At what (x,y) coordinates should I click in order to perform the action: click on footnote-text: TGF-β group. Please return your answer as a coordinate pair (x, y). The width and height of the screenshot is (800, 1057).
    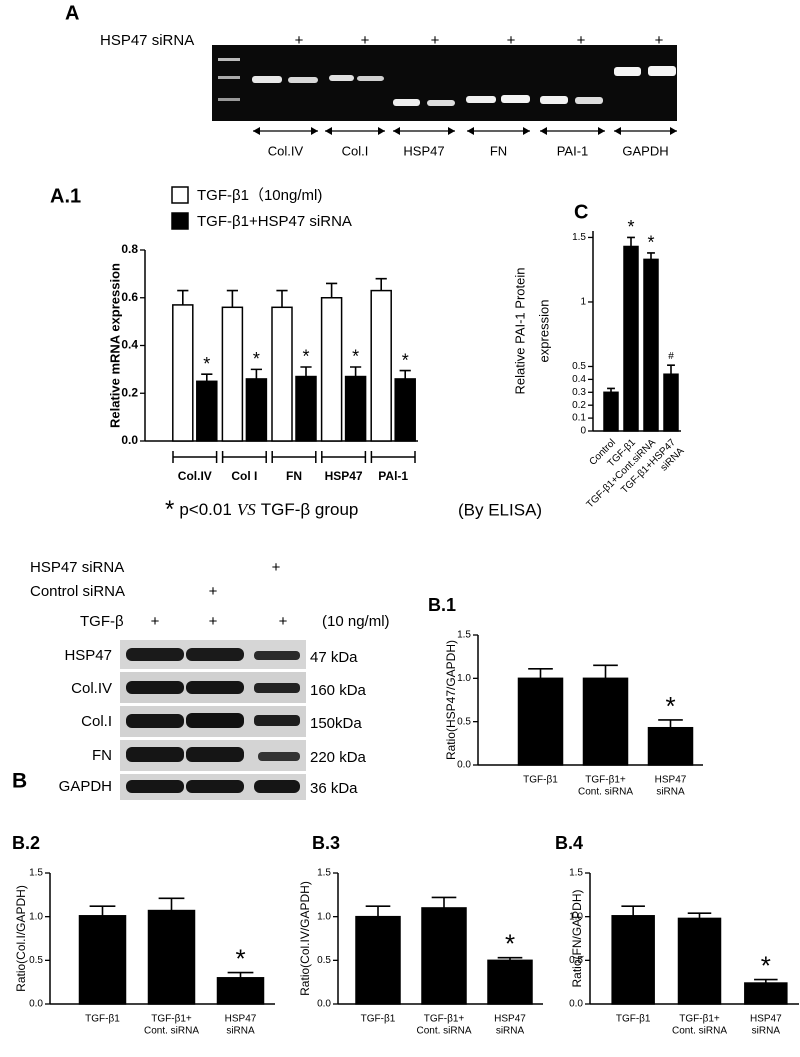
    Looking at the image, I should click on (310, 509).